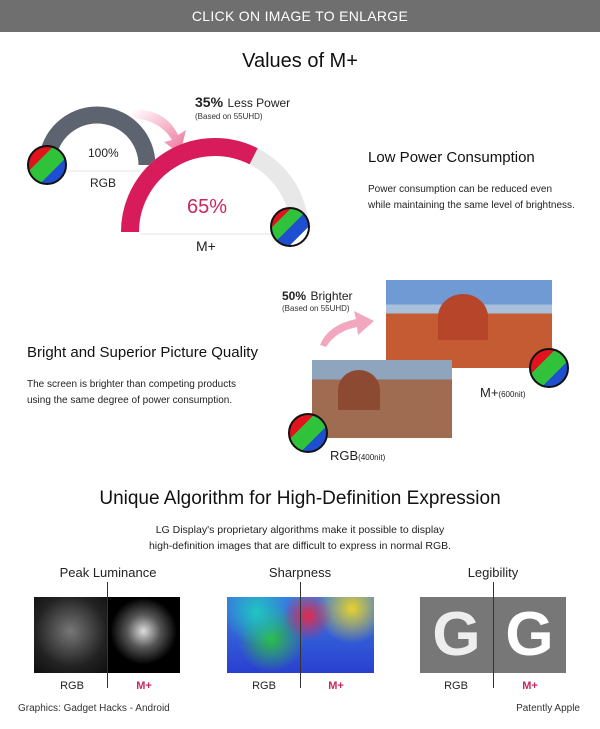 This screenshot has height=729, width=600. I want to click on banner-text: CLICK ON IMAGE TO ENLARGE, so click(300, 16).